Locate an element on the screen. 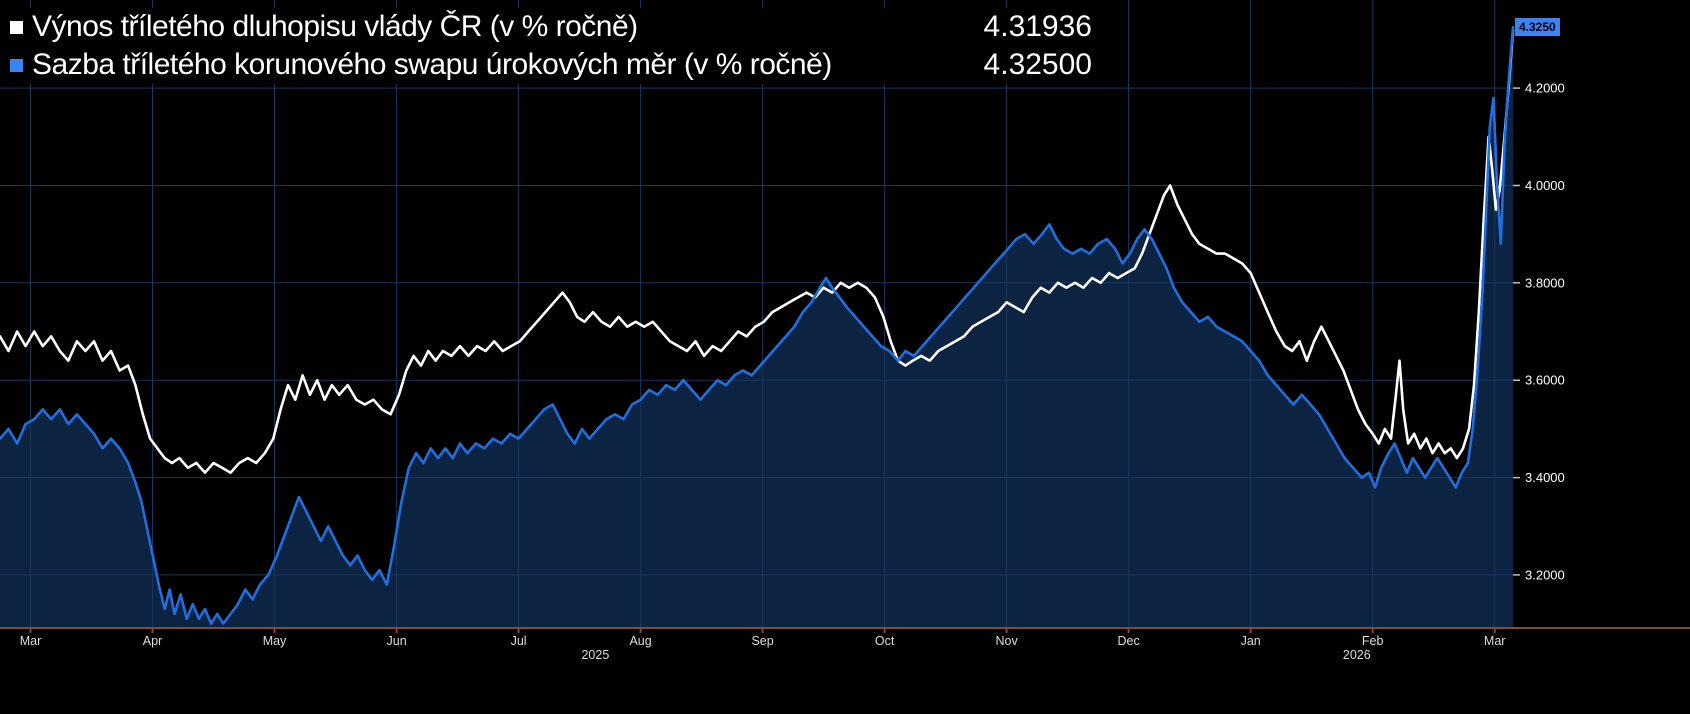 This screenshot has width=1690, height=714. y-tick-label: 3.2000 is located at coordinates (1545, 574).